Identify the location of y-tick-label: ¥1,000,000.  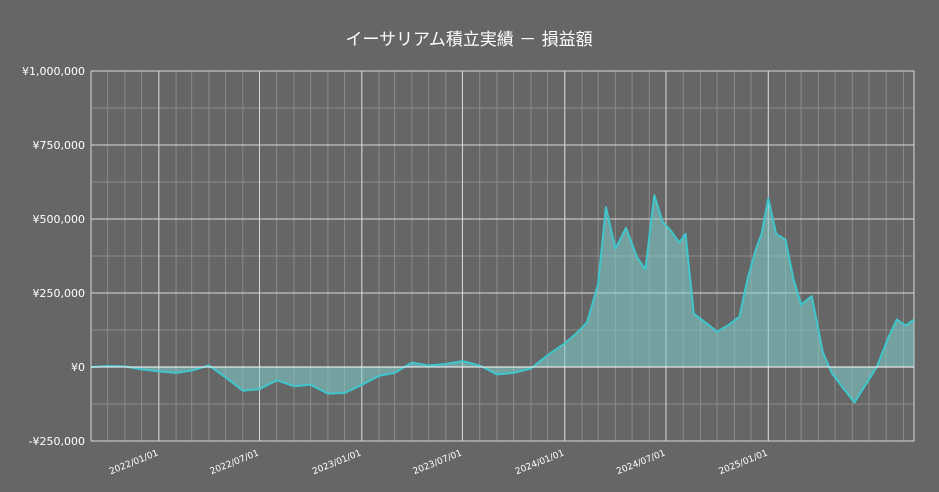
(53, 71).